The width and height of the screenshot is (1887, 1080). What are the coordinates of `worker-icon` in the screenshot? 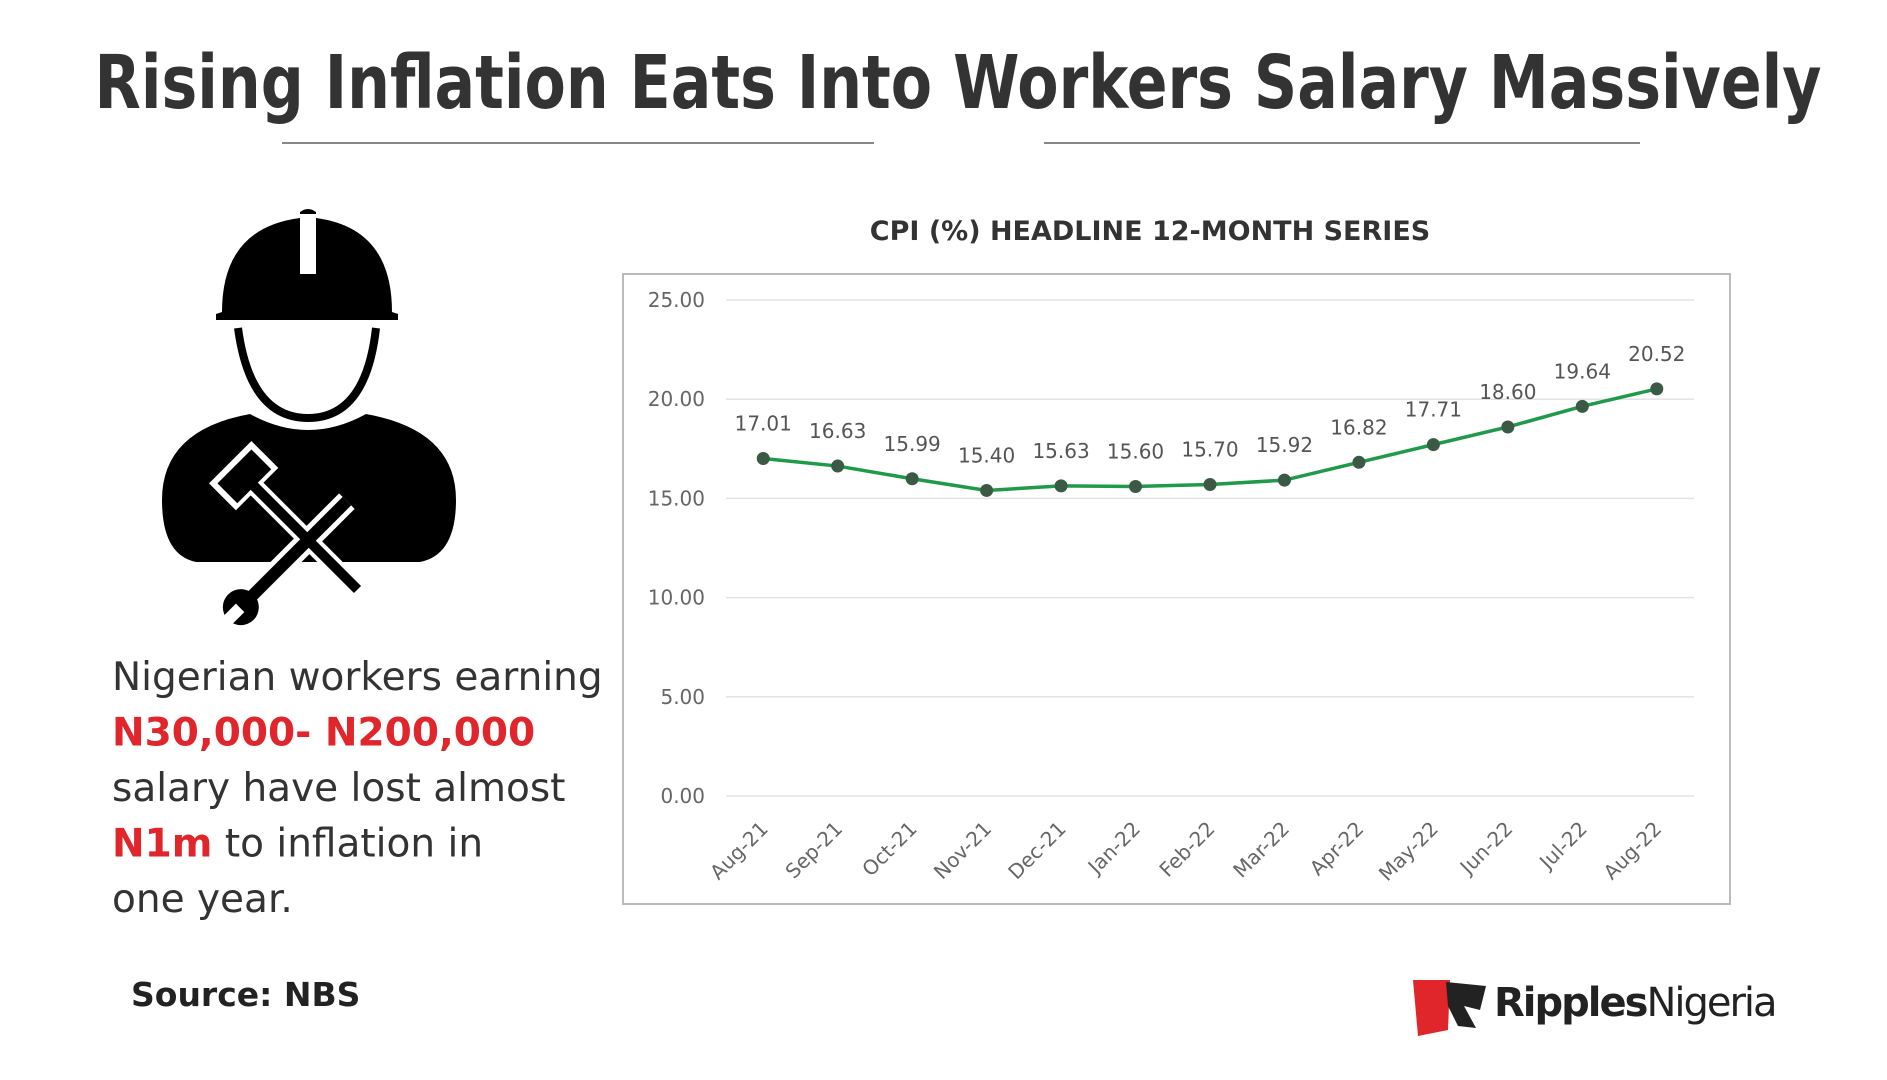 It's located at (309, 421).